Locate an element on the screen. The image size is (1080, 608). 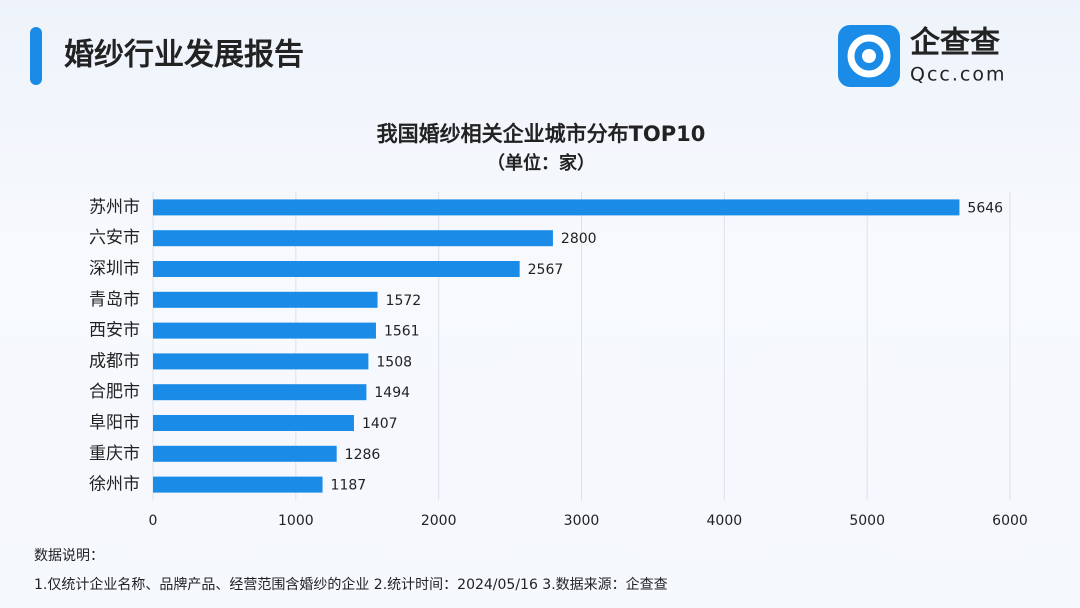
value-label: 1187 is located at coordinates (349, 486).